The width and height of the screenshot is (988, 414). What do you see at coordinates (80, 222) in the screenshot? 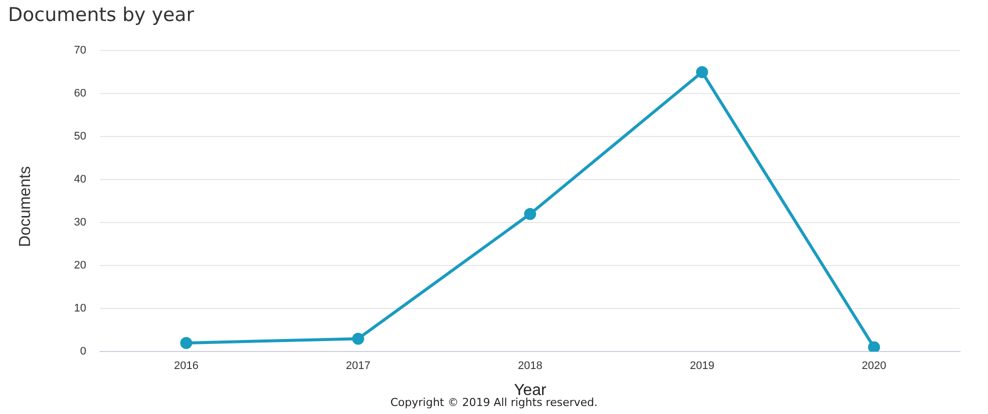
I see `y-tick-label: 30` at bounding box center [80, 222].